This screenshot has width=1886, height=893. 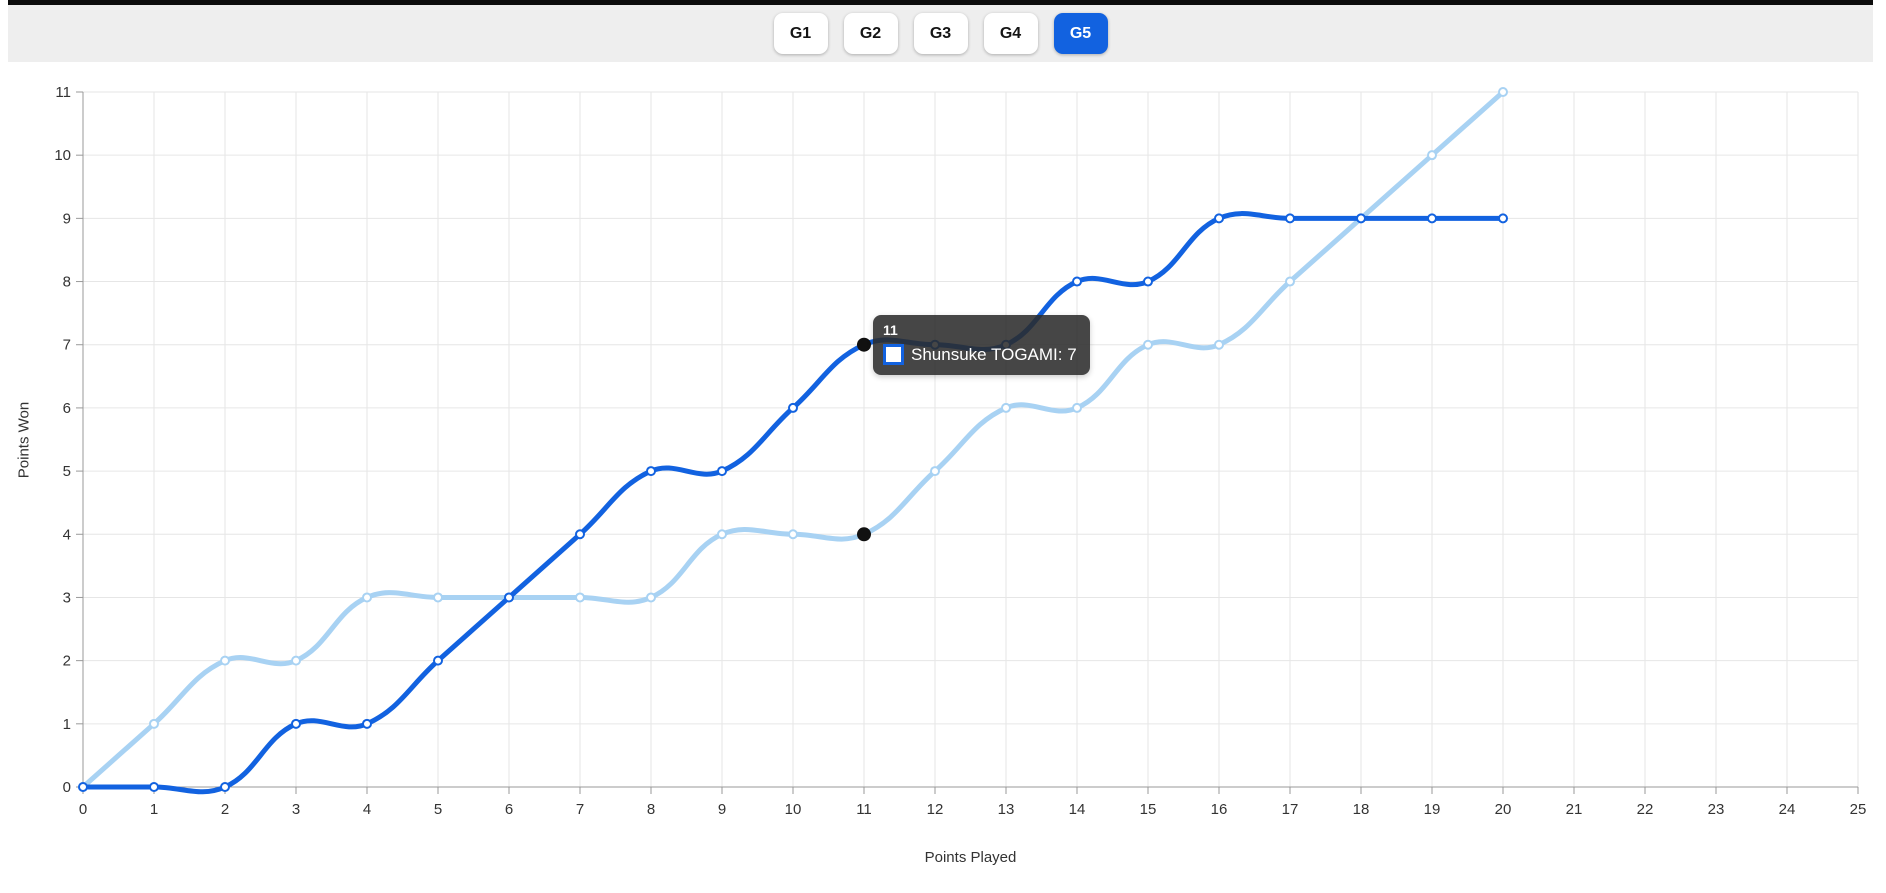 What do you see at coordinates (893, 354) in the screenshot?
I see `tooltip-series-swatch` at bounding box center [893, 354].